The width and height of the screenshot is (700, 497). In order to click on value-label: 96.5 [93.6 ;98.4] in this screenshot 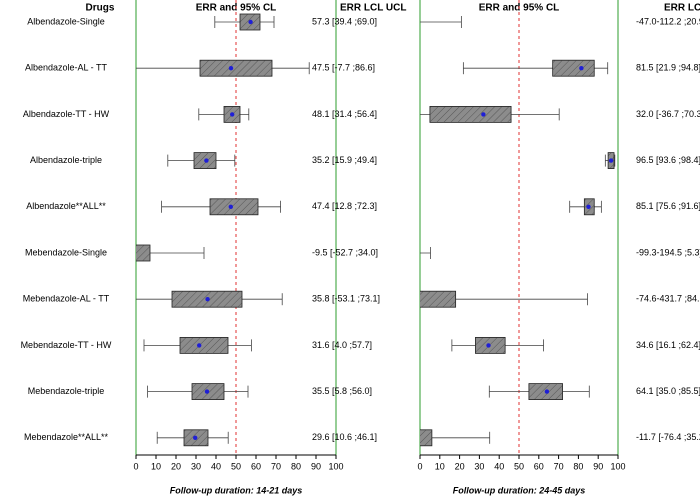, I will do `click(668, 160)`.